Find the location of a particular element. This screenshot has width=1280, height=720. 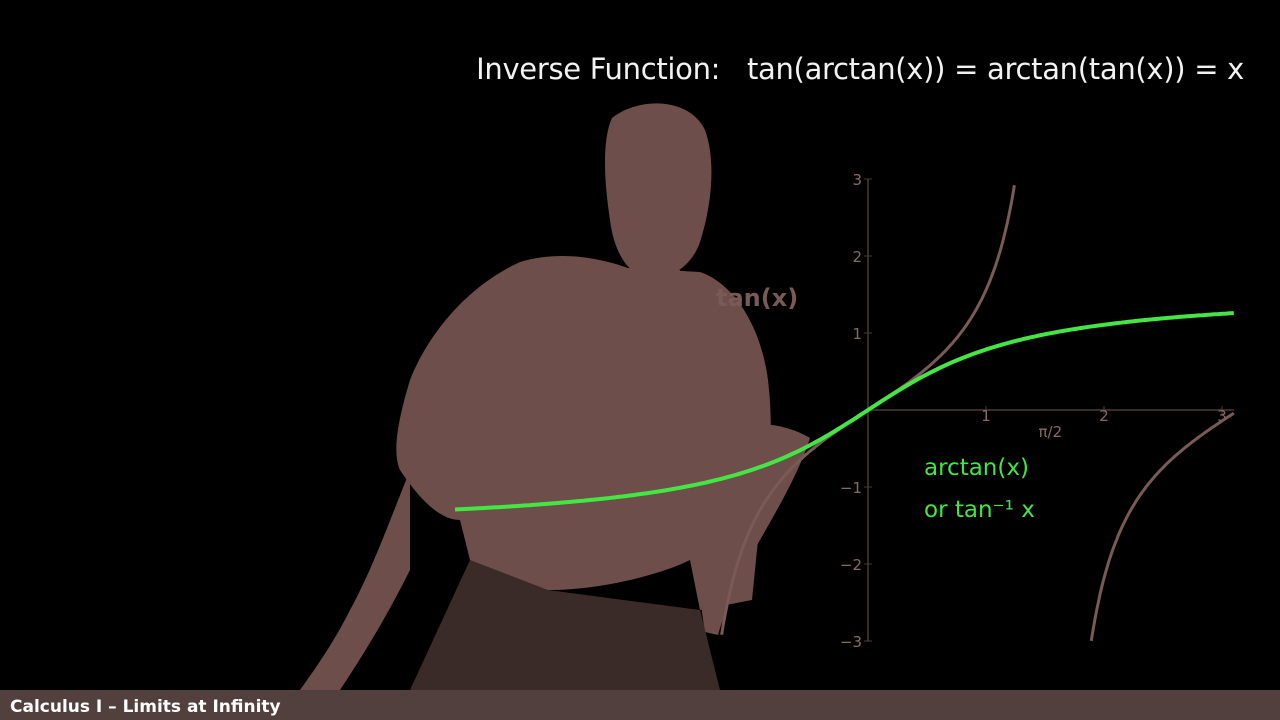

y-tick-label: −1 is located at coordinates (851, 488).